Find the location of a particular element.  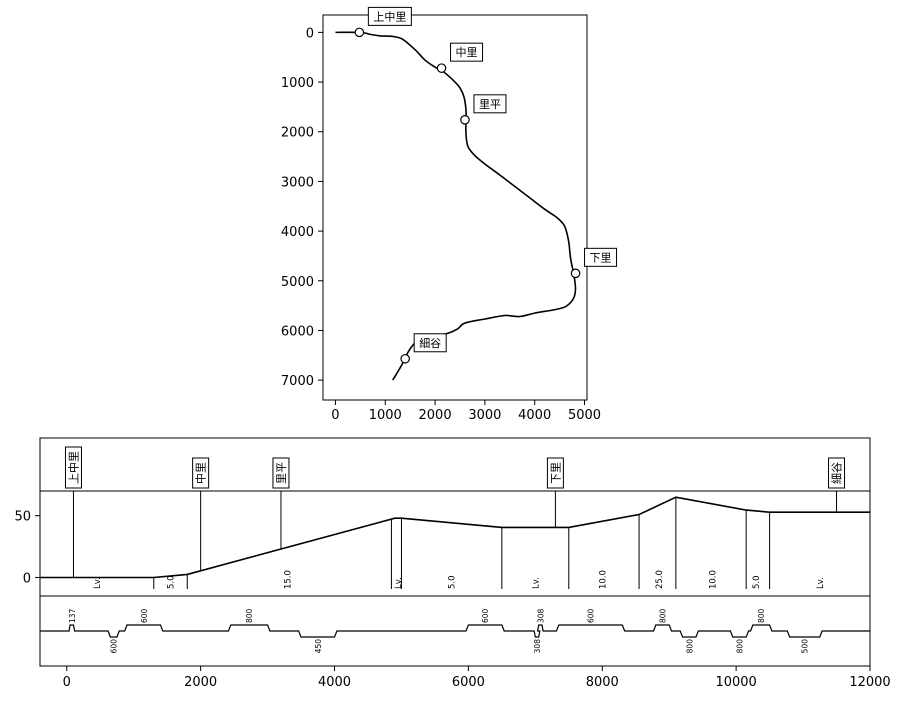

profile-station-label: 上中里 is located at coordinates (73, 467).